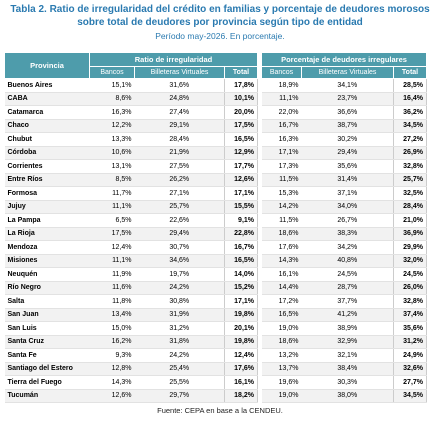 The width and height of the screenshot is (440, 423). What do you see at coordinates (347, 247) in the screenshot?
I see `value-cell: 34,2%` at bounding box center [347, 247].